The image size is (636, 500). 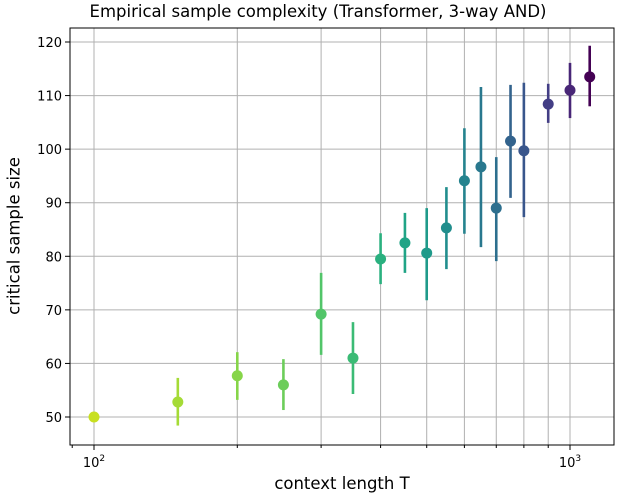 What do you see at coordinates (342, 483) in the screenshot?
I see `x-axis-label: context length T` at bounding box center [342, 483].